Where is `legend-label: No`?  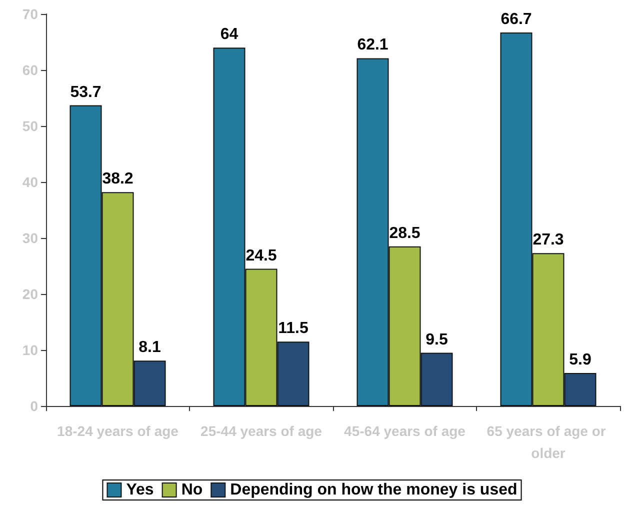
legend-label: No is located at coordinates (192, 490).